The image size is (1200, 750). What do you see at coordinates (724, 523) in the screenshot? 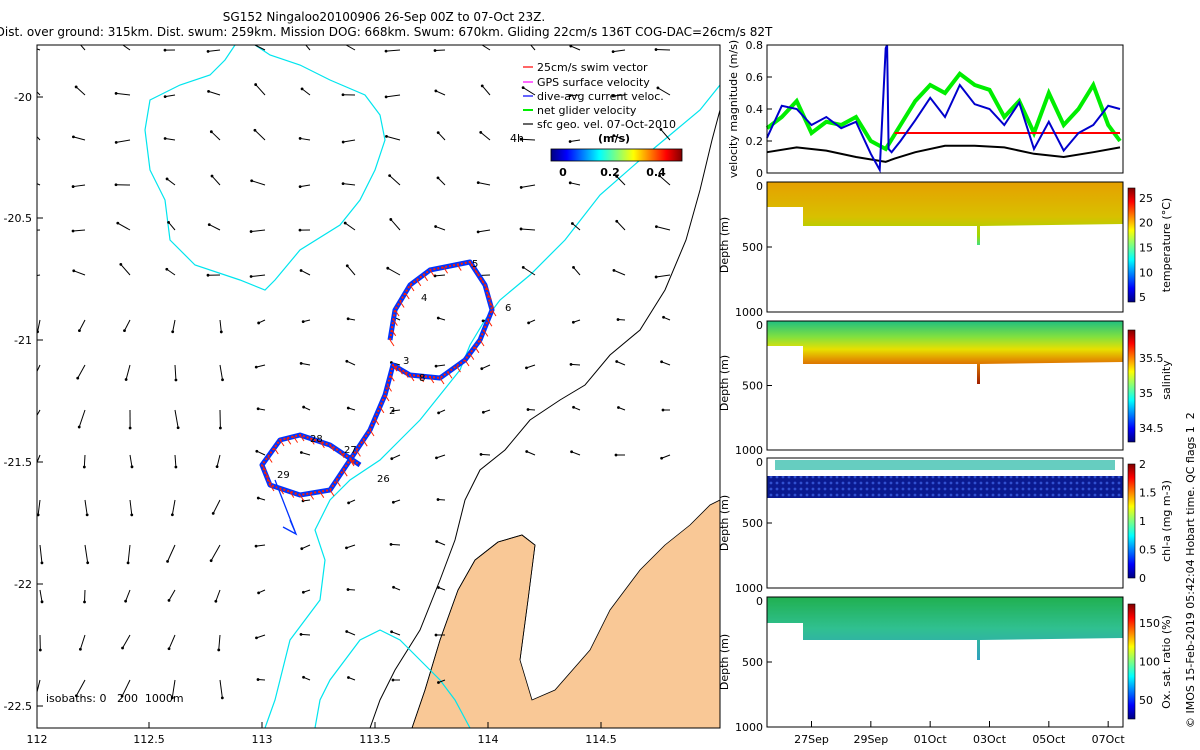
I see `chlorophyll-ylabel: Depth (m)` at bounding box center [724, 523].